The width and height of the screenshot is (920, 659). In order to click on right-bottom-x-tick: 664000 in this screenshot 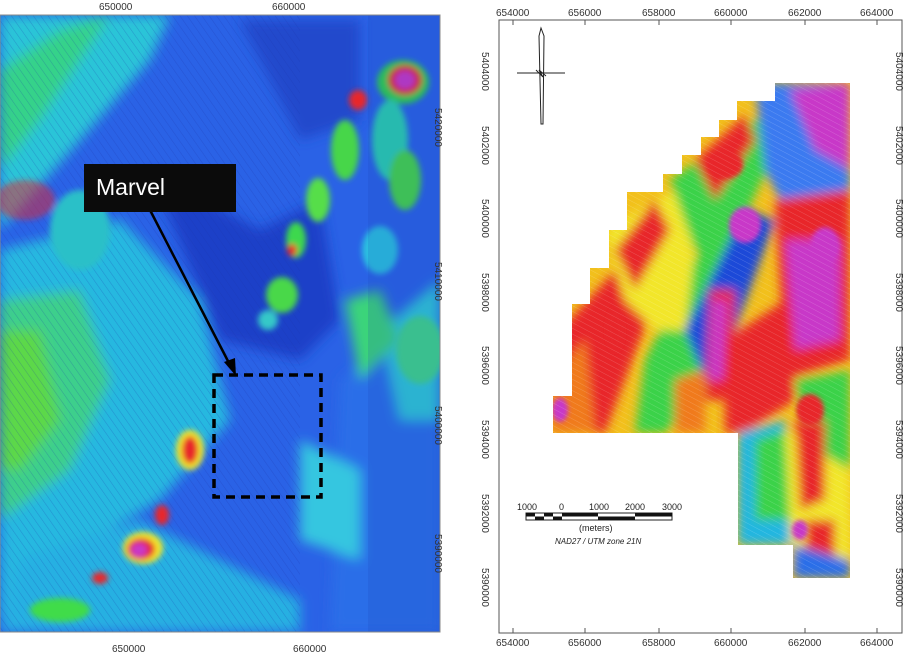, I will do `click(877, 643)`.